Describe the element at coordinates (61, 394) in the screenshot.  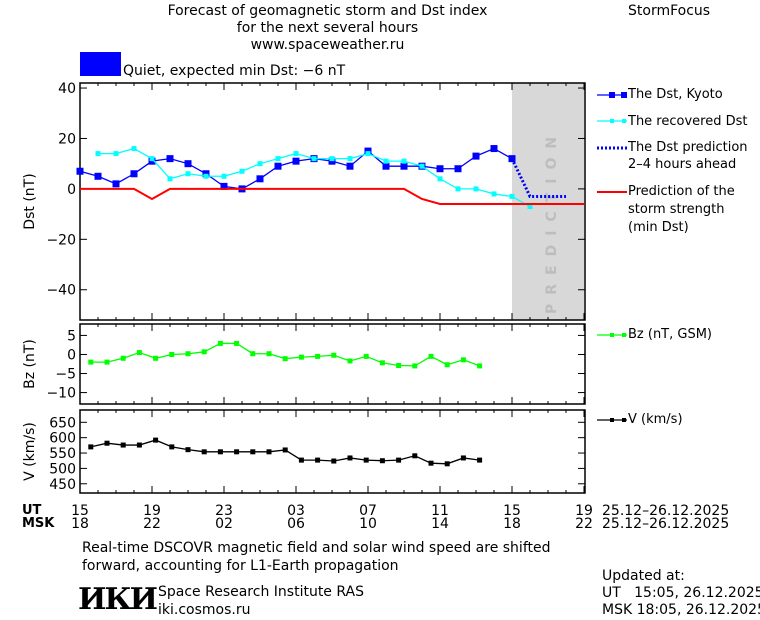
I see `y-tick-label: −10` at that location.